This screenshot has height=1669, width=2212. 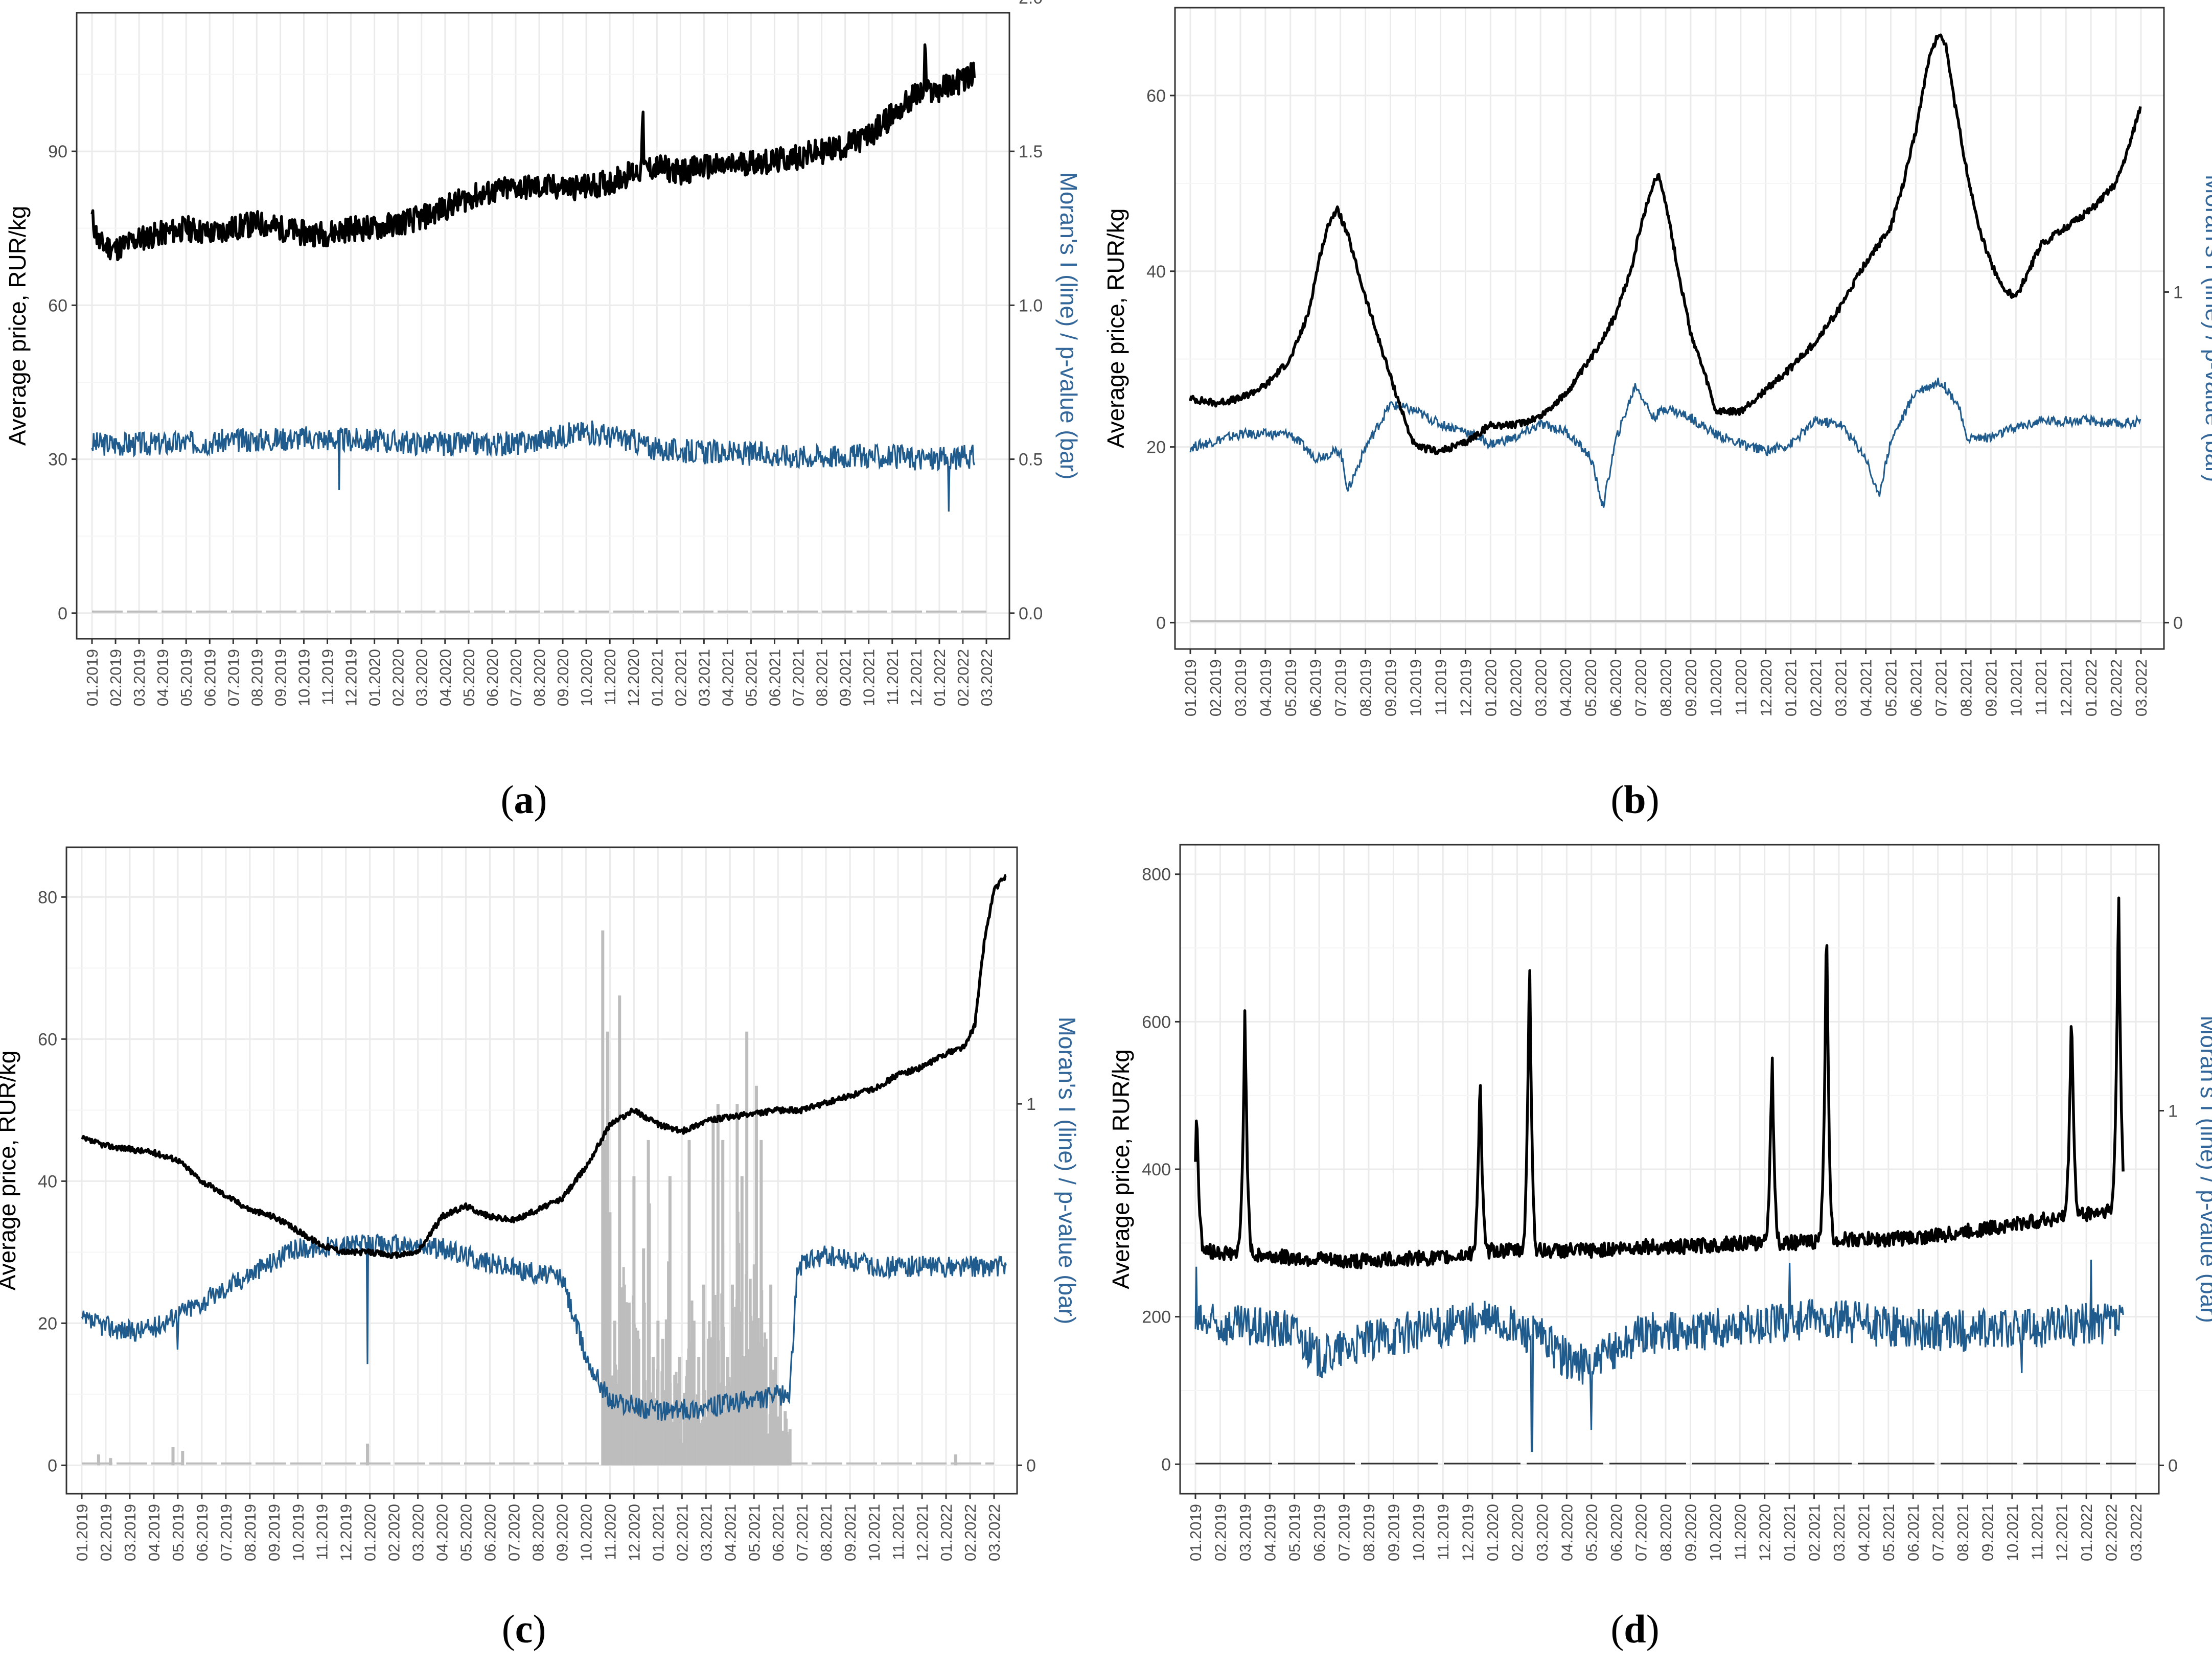 What do you see at coordinates (523, 799) in the screenshot?
I see `caption-a: (a)` at bounding box center [523, 799].